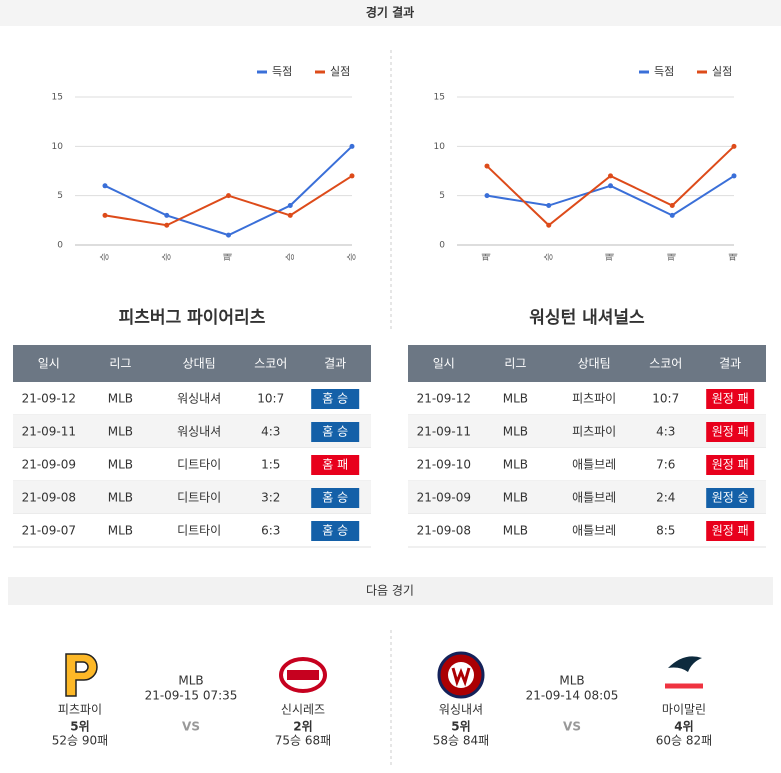 The width and height of the screenshot is (781, 773). What do you see at coordinates (460, 727) in the screenshot?
I see `team-rank: 5위` at bounding box center [460, 727].